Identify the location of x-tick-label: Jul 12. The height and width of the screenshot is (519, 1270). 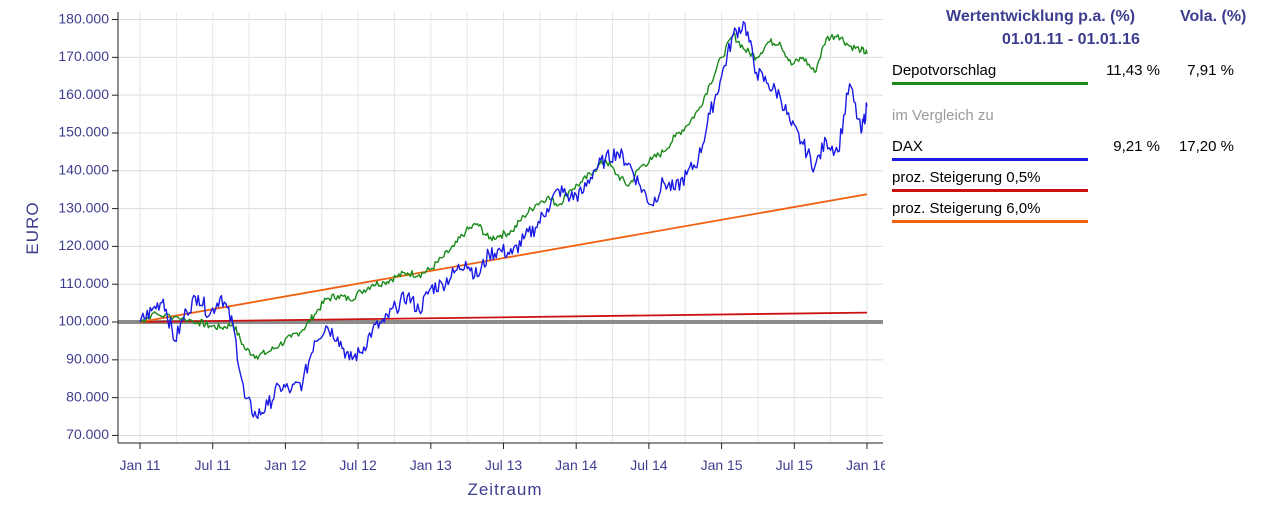
(358, 465).